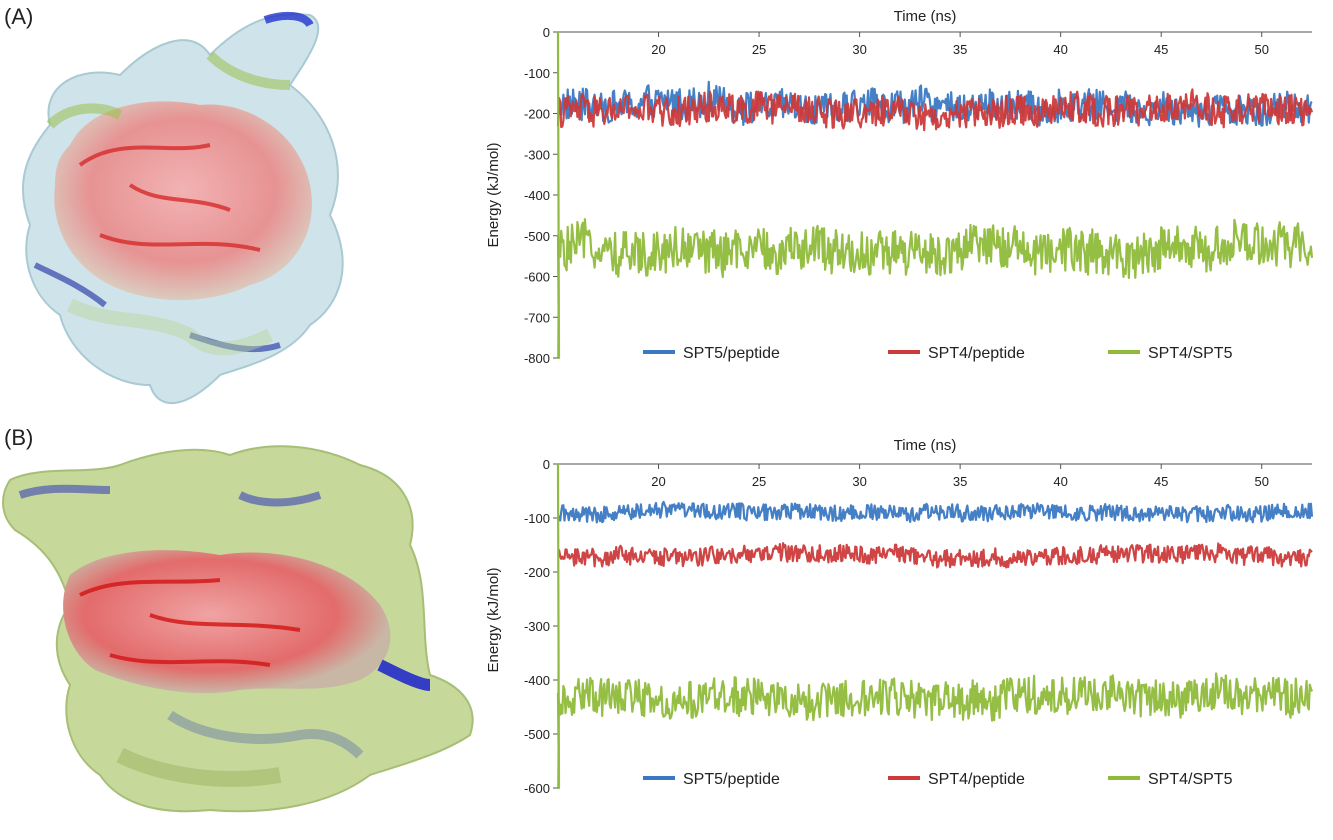  Describe the element at coordinates (537, 734) in the screenshot. I see `chart-b-y-tick-label: -500` at that location.